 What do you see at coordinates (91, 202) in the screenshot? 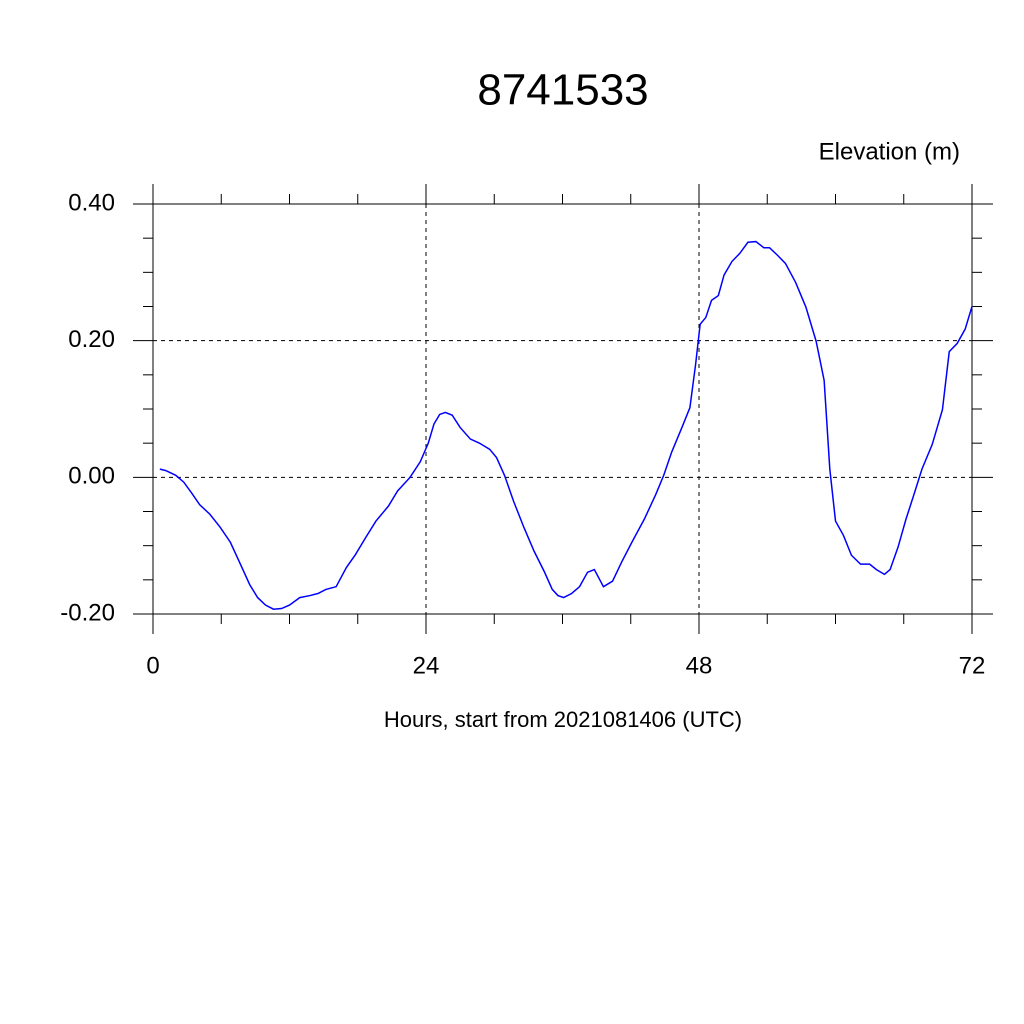
I see `y-tick-label: 0.40` at bounding box center [91, 202].